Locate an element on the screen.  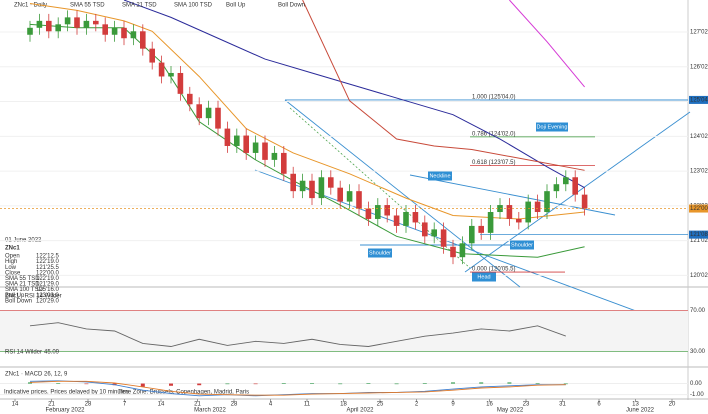
rsi-band is located at coordinates (344, 331).